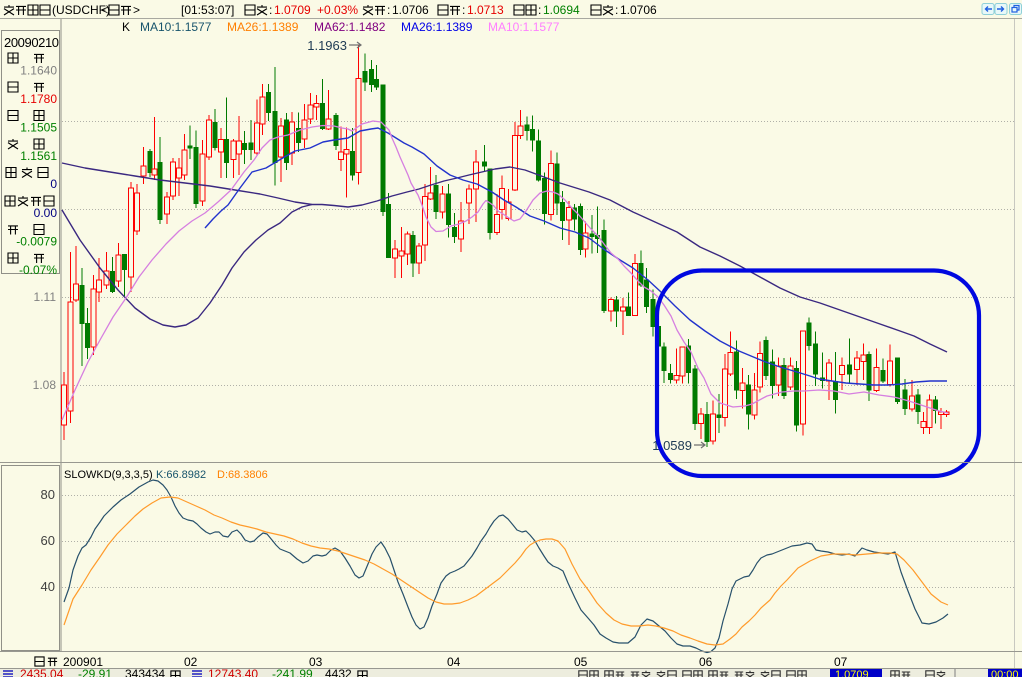 The image size is (1022, 677). Describe the element at coordinates (48, 586) in the screenshot. I see `svg-text: 40` at that location.